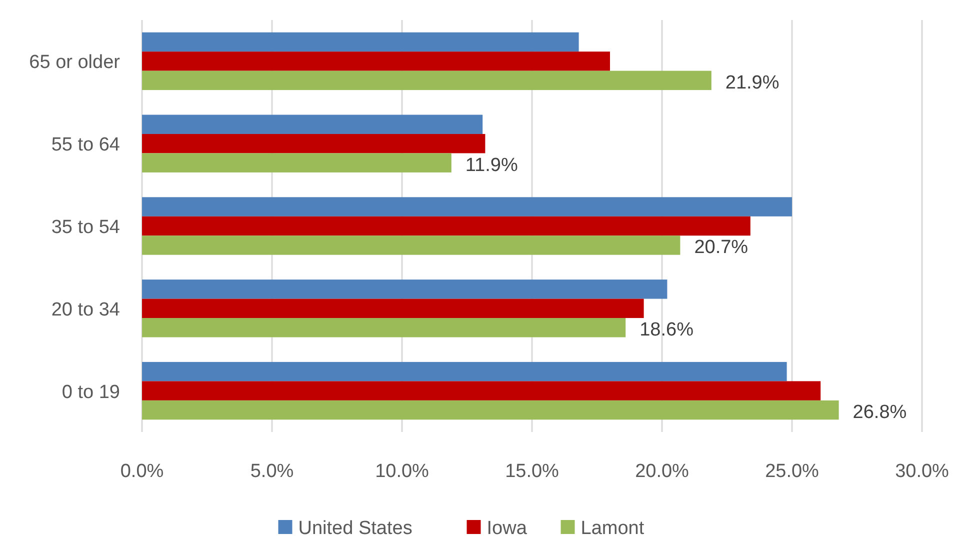 This screenshot has width=954, height=542. Describe the element at coordinates (752, 83) in the screenshot. I see `data-label: 21.9%` at that location.